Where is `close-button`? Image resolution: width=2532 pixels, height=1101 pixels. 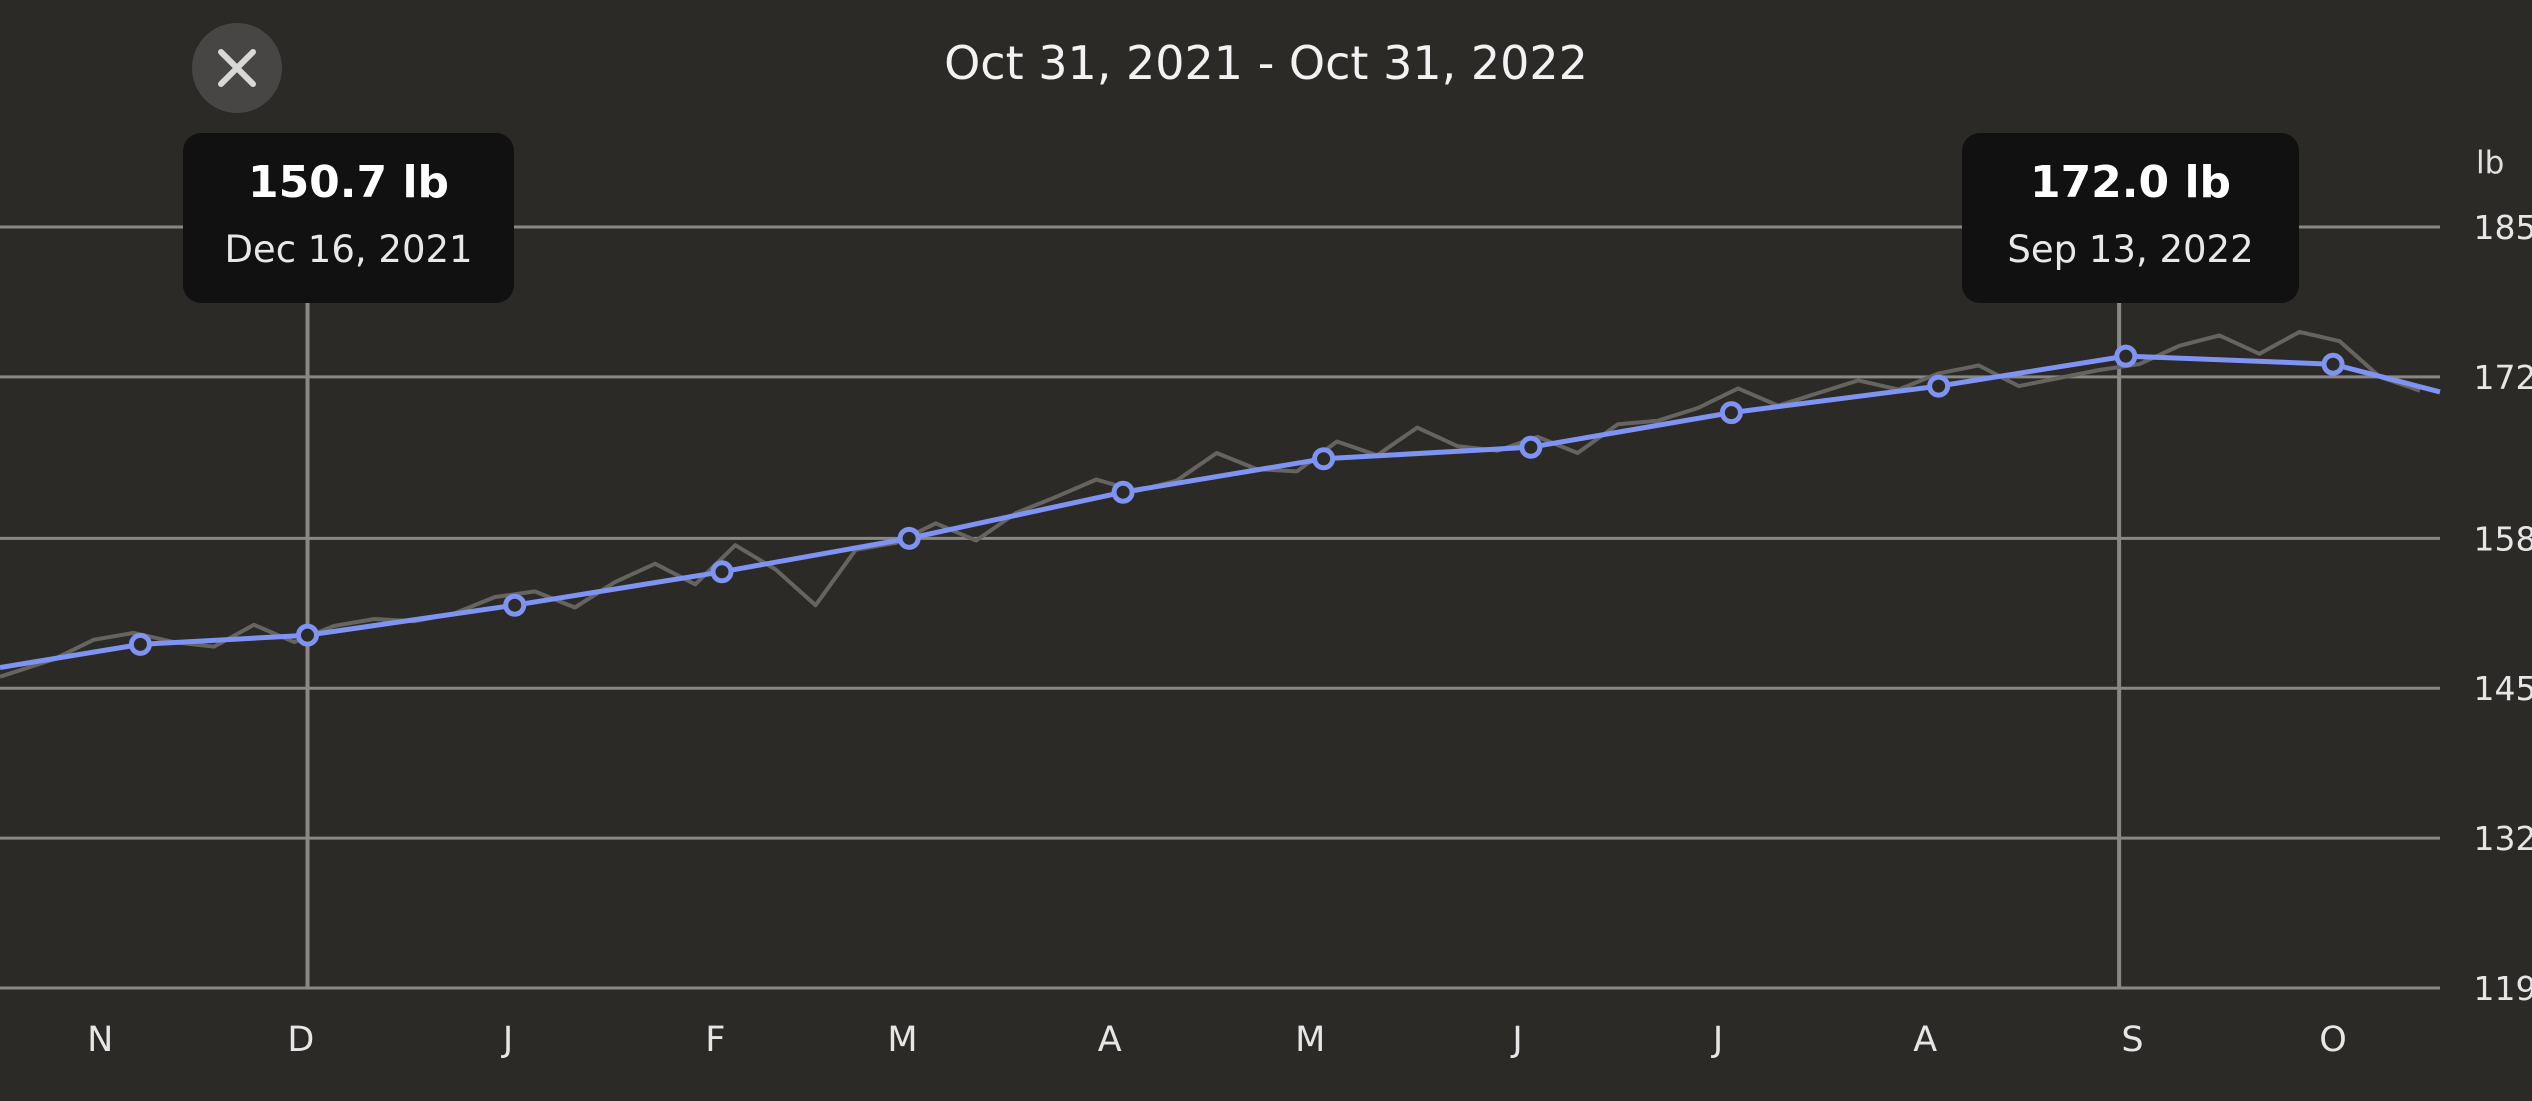 close-button is located at coordinates (237, 68).